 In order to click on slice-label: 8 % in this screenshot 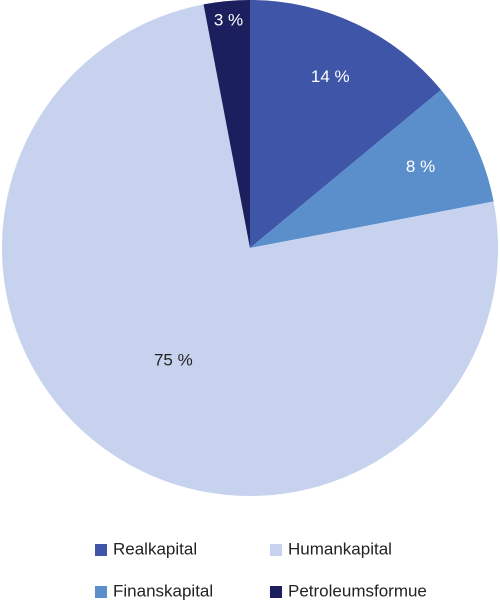, I will do `click(420, 166)`.